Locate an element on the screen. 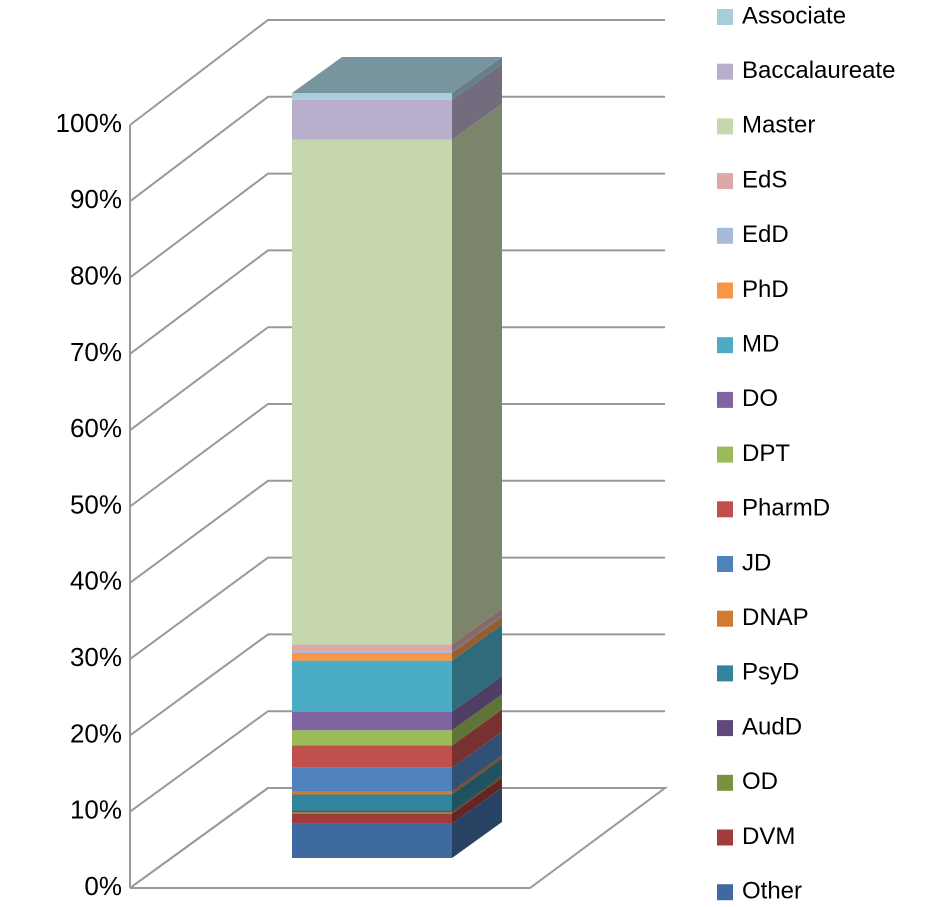 The image size is (941, 907). legend-label: PsyD is located at coordinates (770, 672).